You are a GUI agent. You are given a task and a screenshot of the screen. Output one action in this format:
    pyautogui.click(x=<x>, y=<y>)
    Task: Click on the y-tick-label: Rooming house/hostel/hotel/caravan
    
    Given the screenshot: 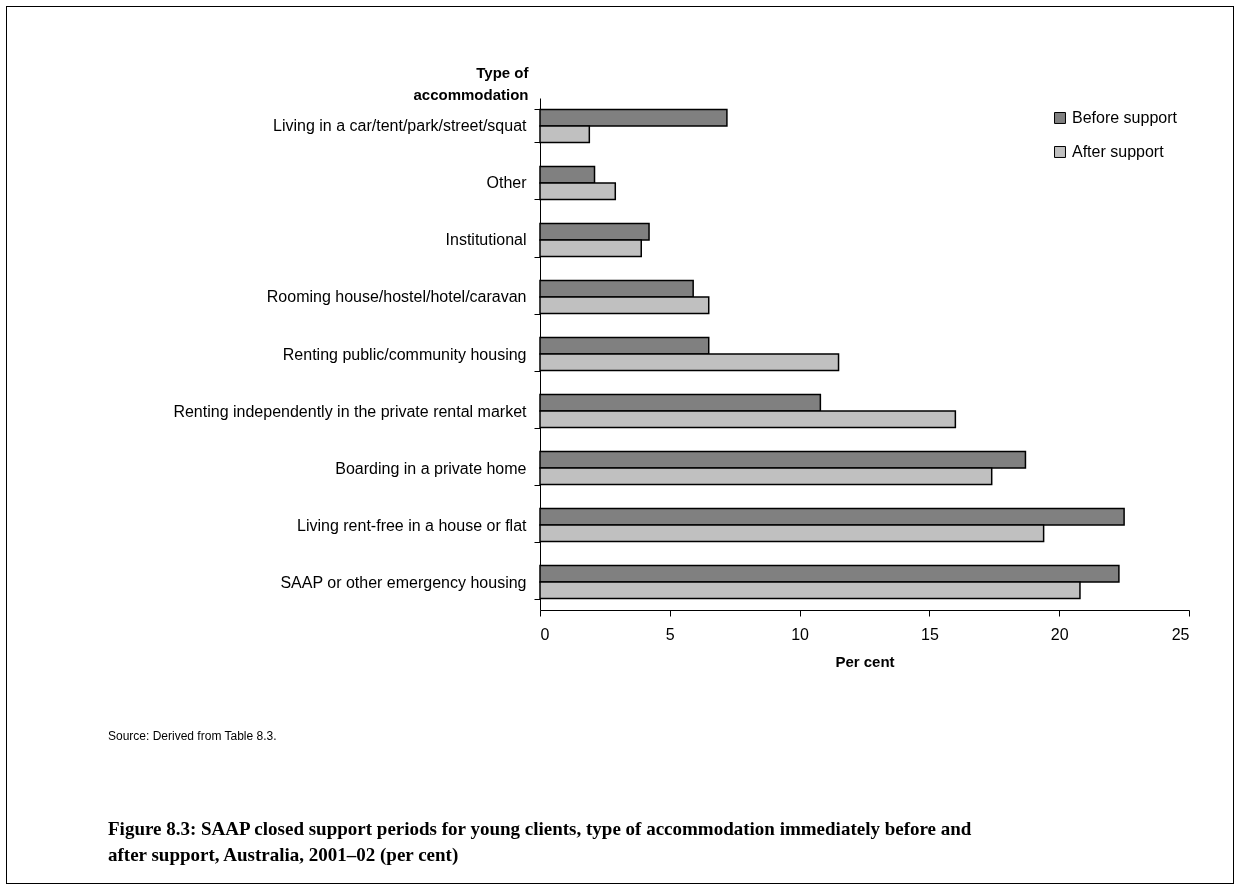 What is the action you would take?
    pyautogui.click(x=396, y=297)
    